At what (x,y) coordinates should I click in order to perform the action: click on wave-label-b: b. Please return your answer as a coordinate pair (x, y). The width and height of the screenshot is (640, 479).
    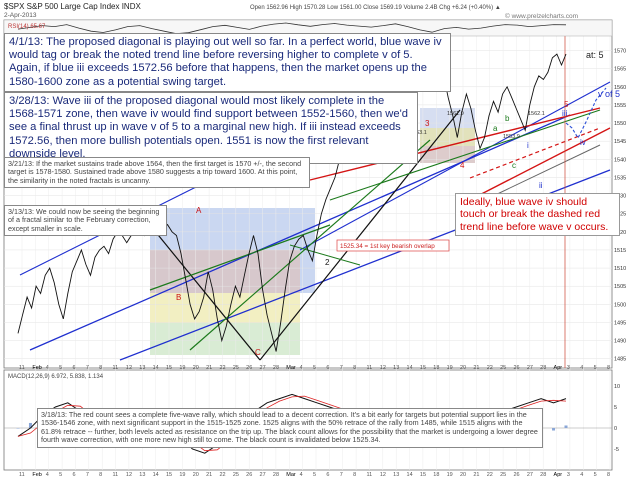
    Looking at the image, I should click on (507, 118).